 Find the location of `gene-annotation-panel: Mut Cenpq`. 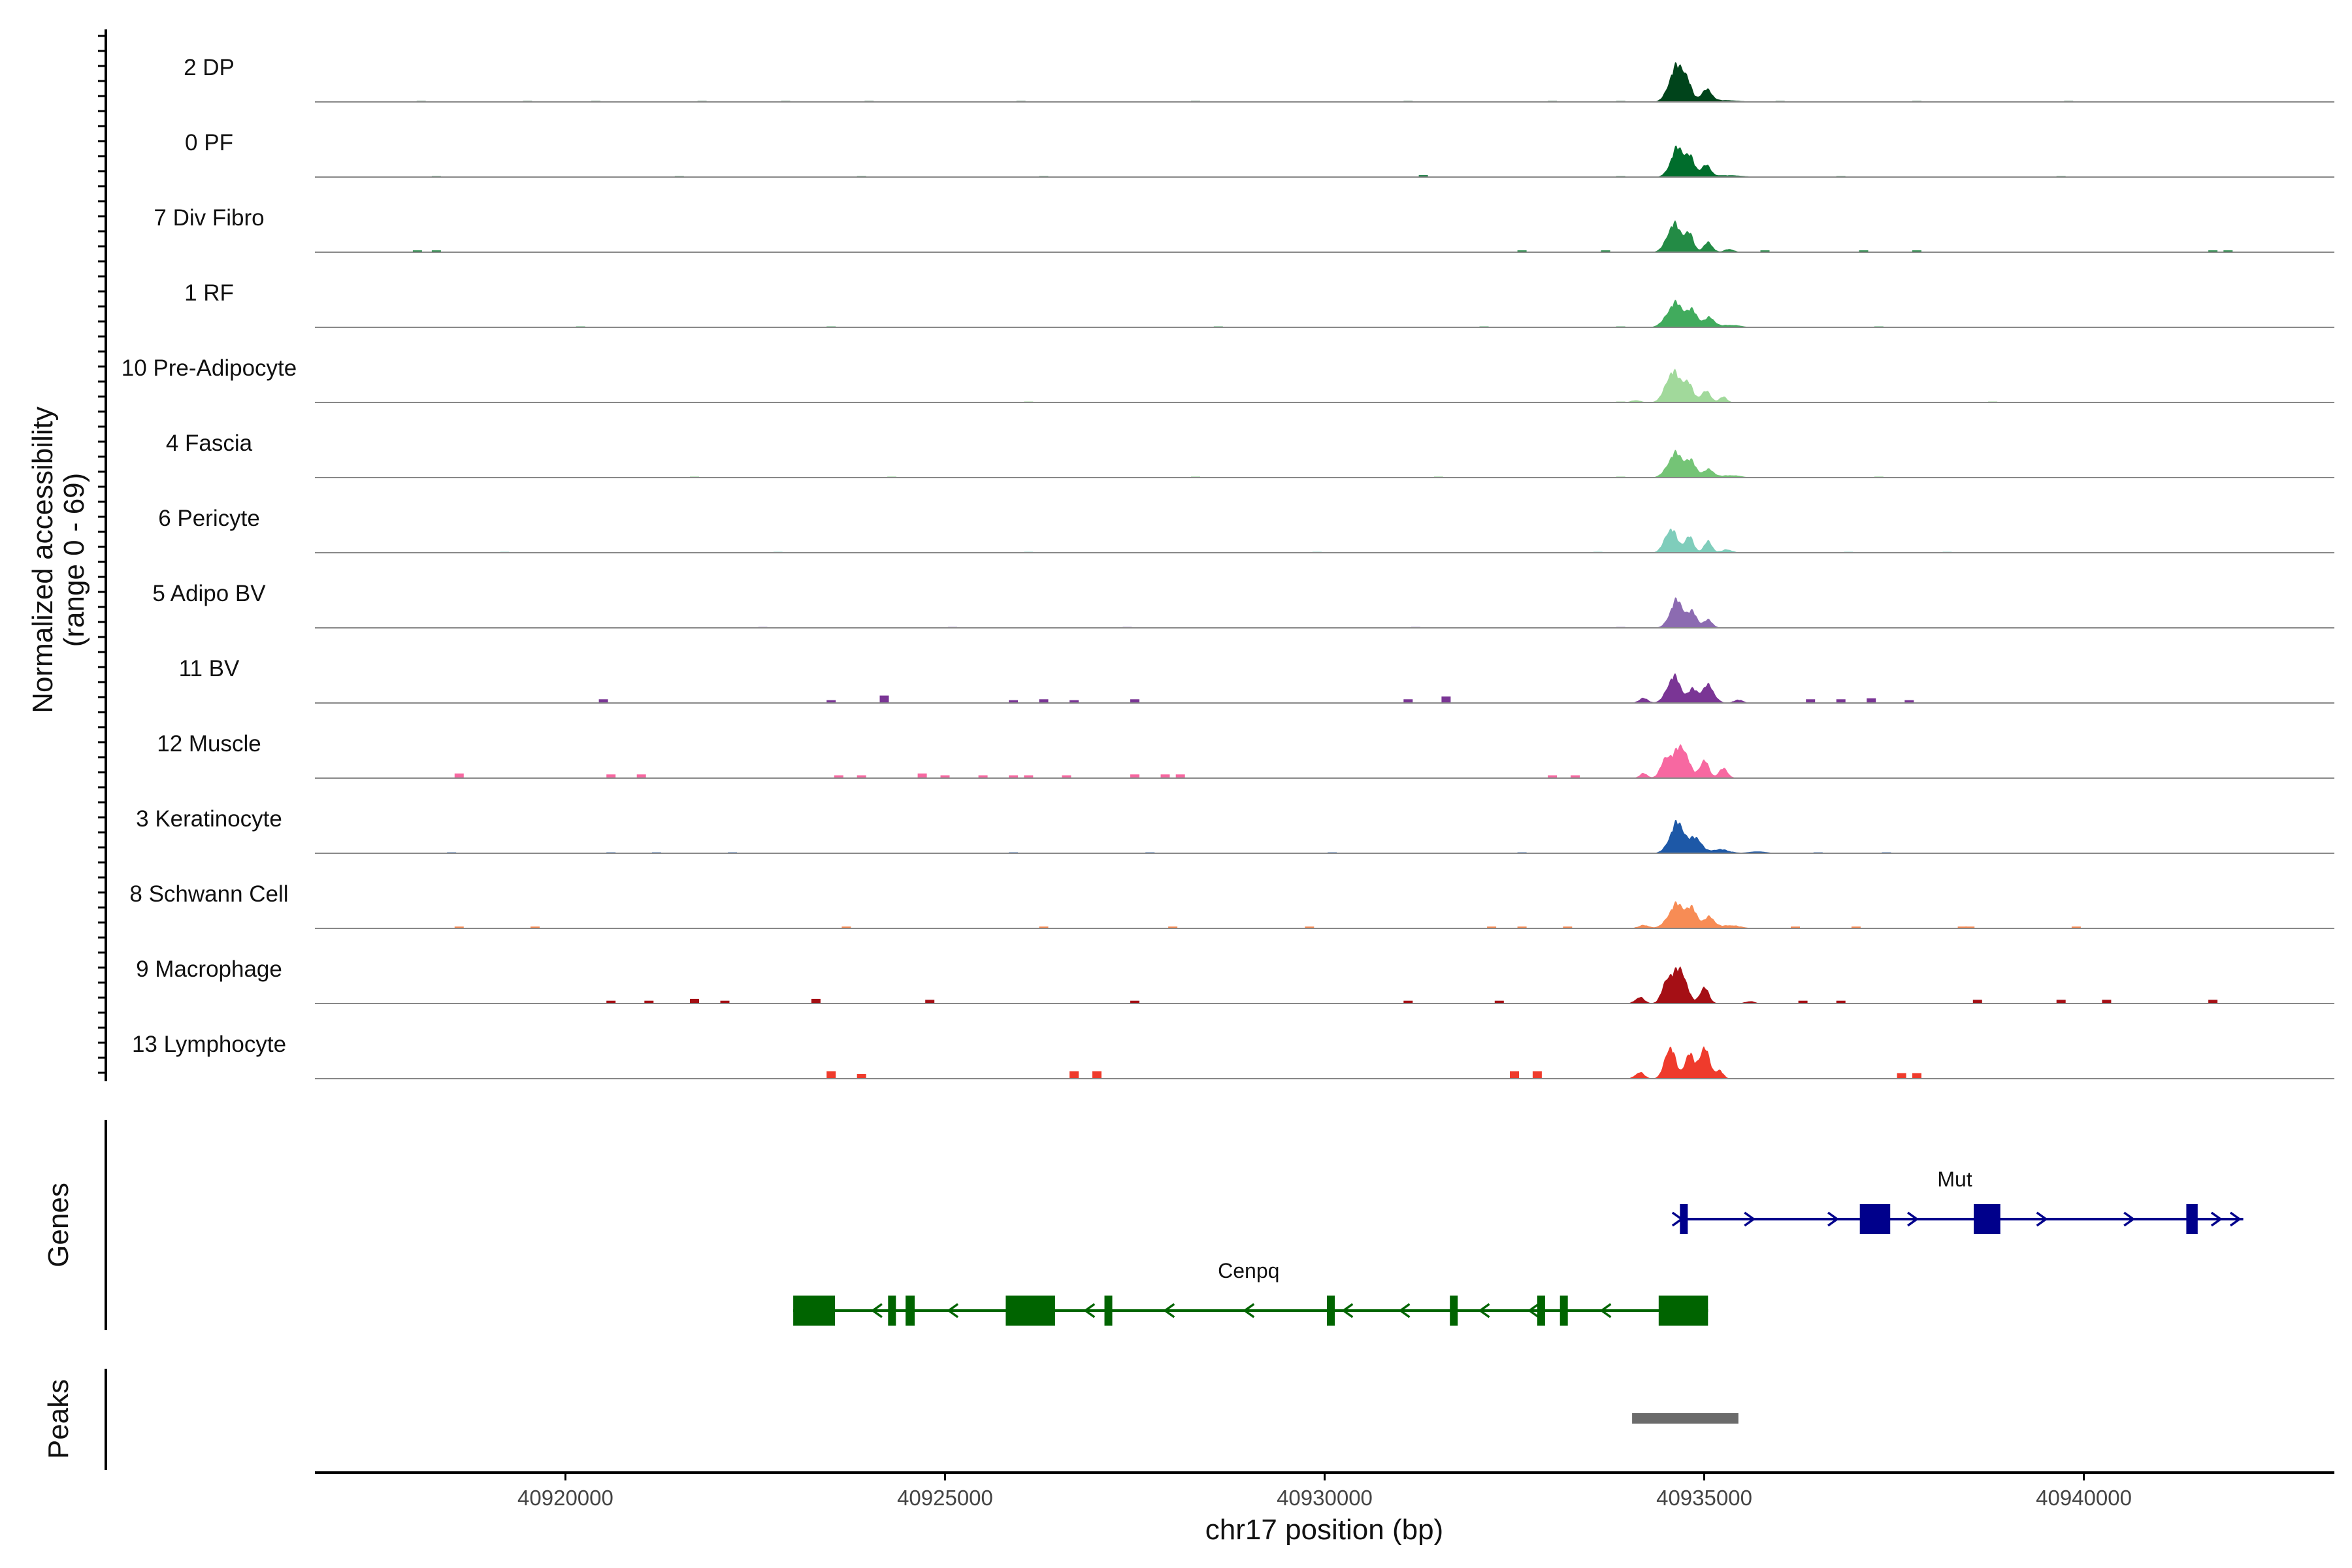

gene-annotation-panel: Mut Cenpq is located at coordinates (1518, 1247).